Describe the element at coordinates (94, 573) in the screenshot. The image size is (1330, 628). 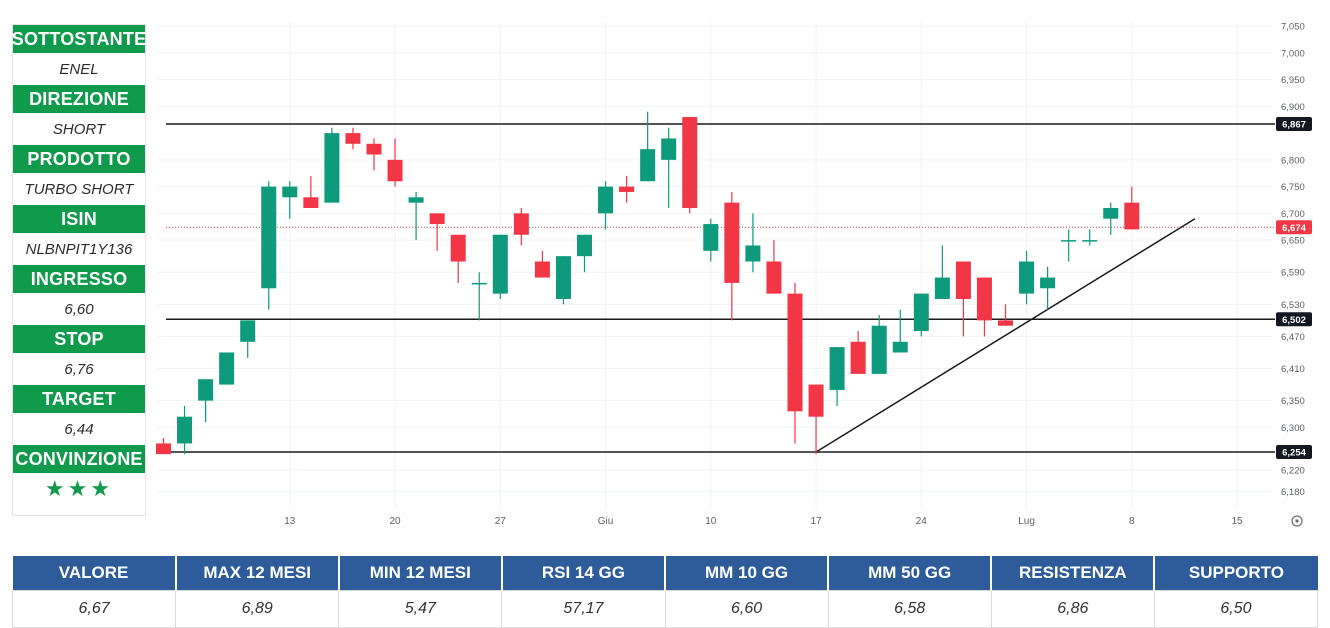
I see `header-value: VALORE` at that location.